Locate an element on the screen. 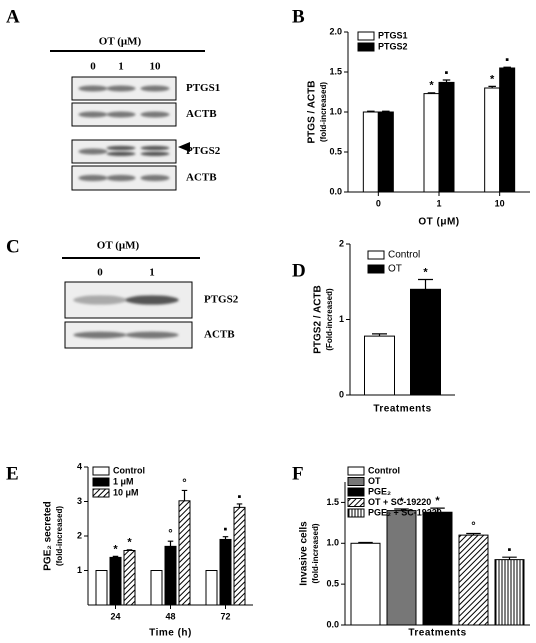 The image size is (536, 643). y-tick-label: 0 is located at coordinates (341, 394).